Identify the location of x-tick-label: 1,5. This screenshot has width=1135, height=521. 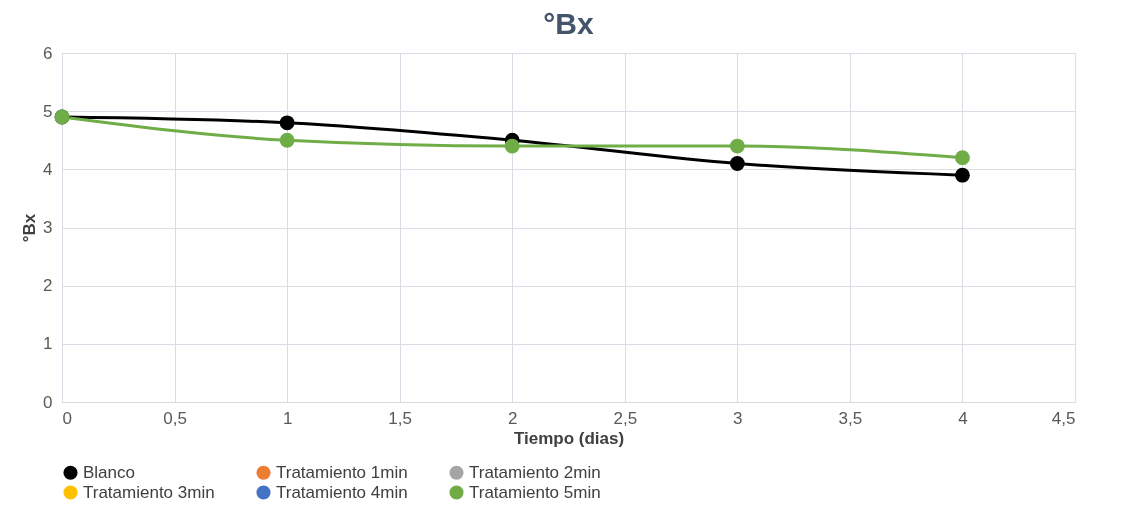
(400, 418).